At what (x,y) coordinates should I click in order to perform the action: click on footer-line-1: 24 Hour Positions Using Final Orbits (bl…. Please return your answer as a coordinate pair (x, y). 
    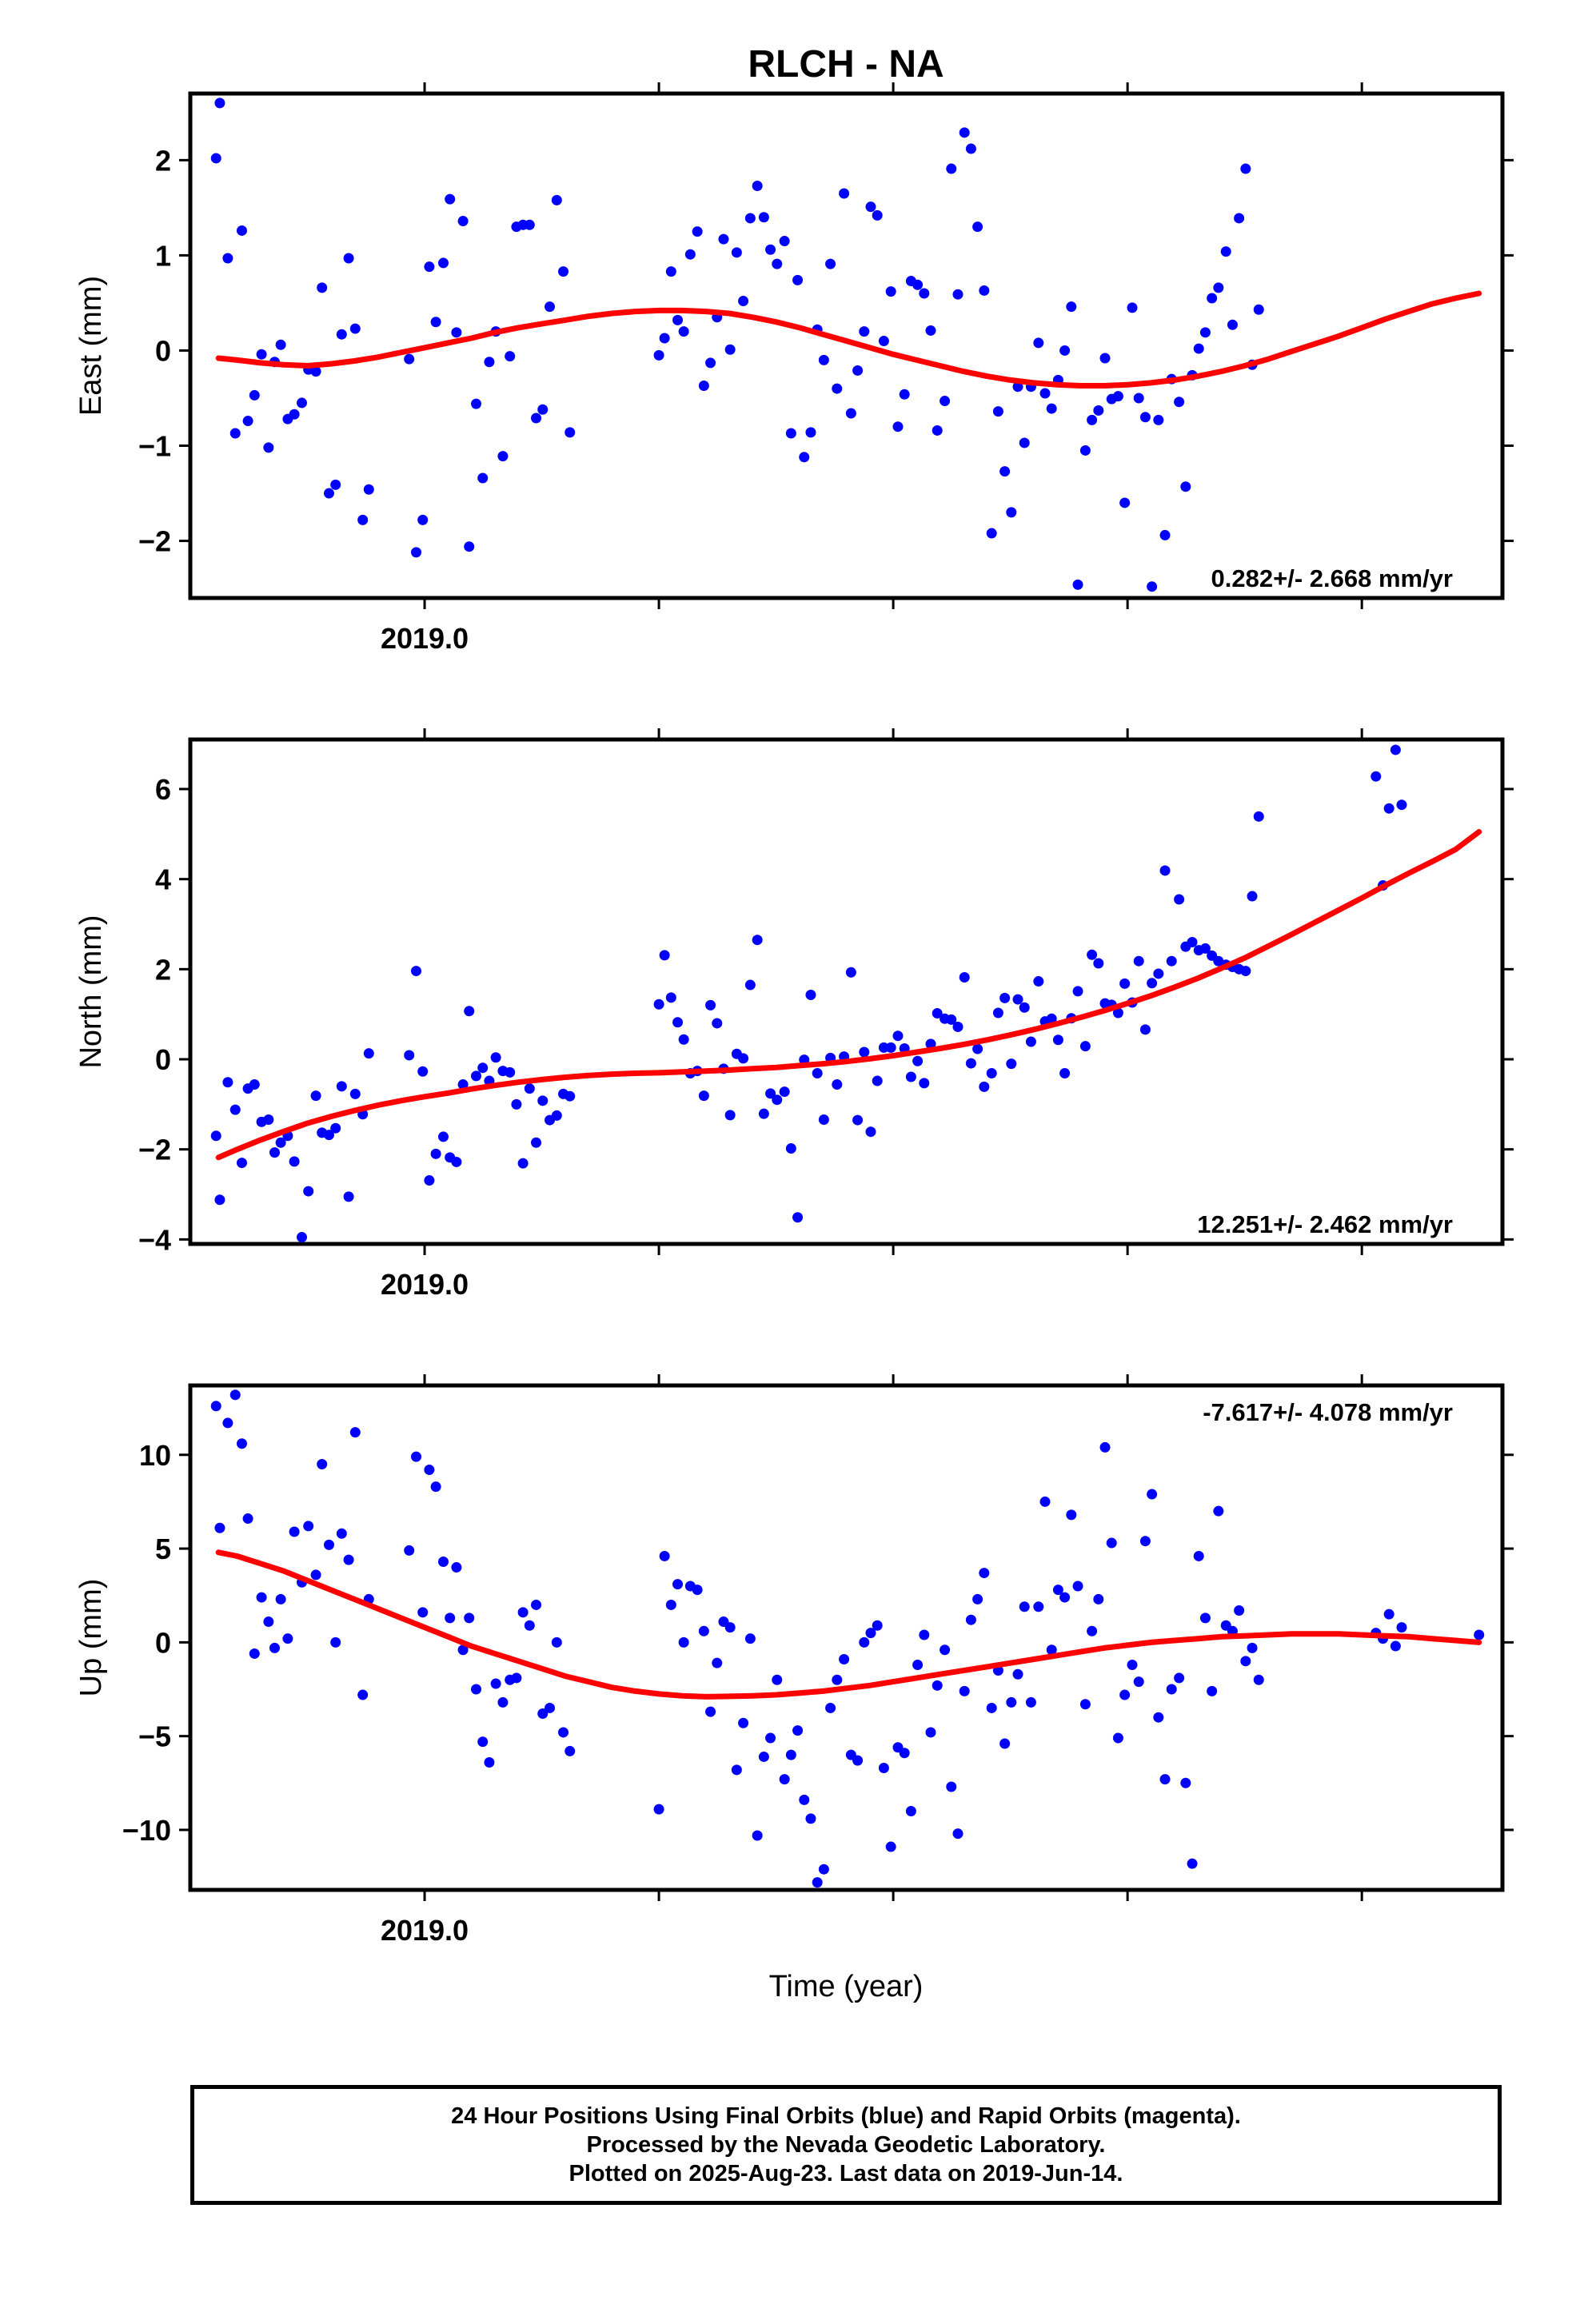
    Looking at the image, I should click on (846, 2116).